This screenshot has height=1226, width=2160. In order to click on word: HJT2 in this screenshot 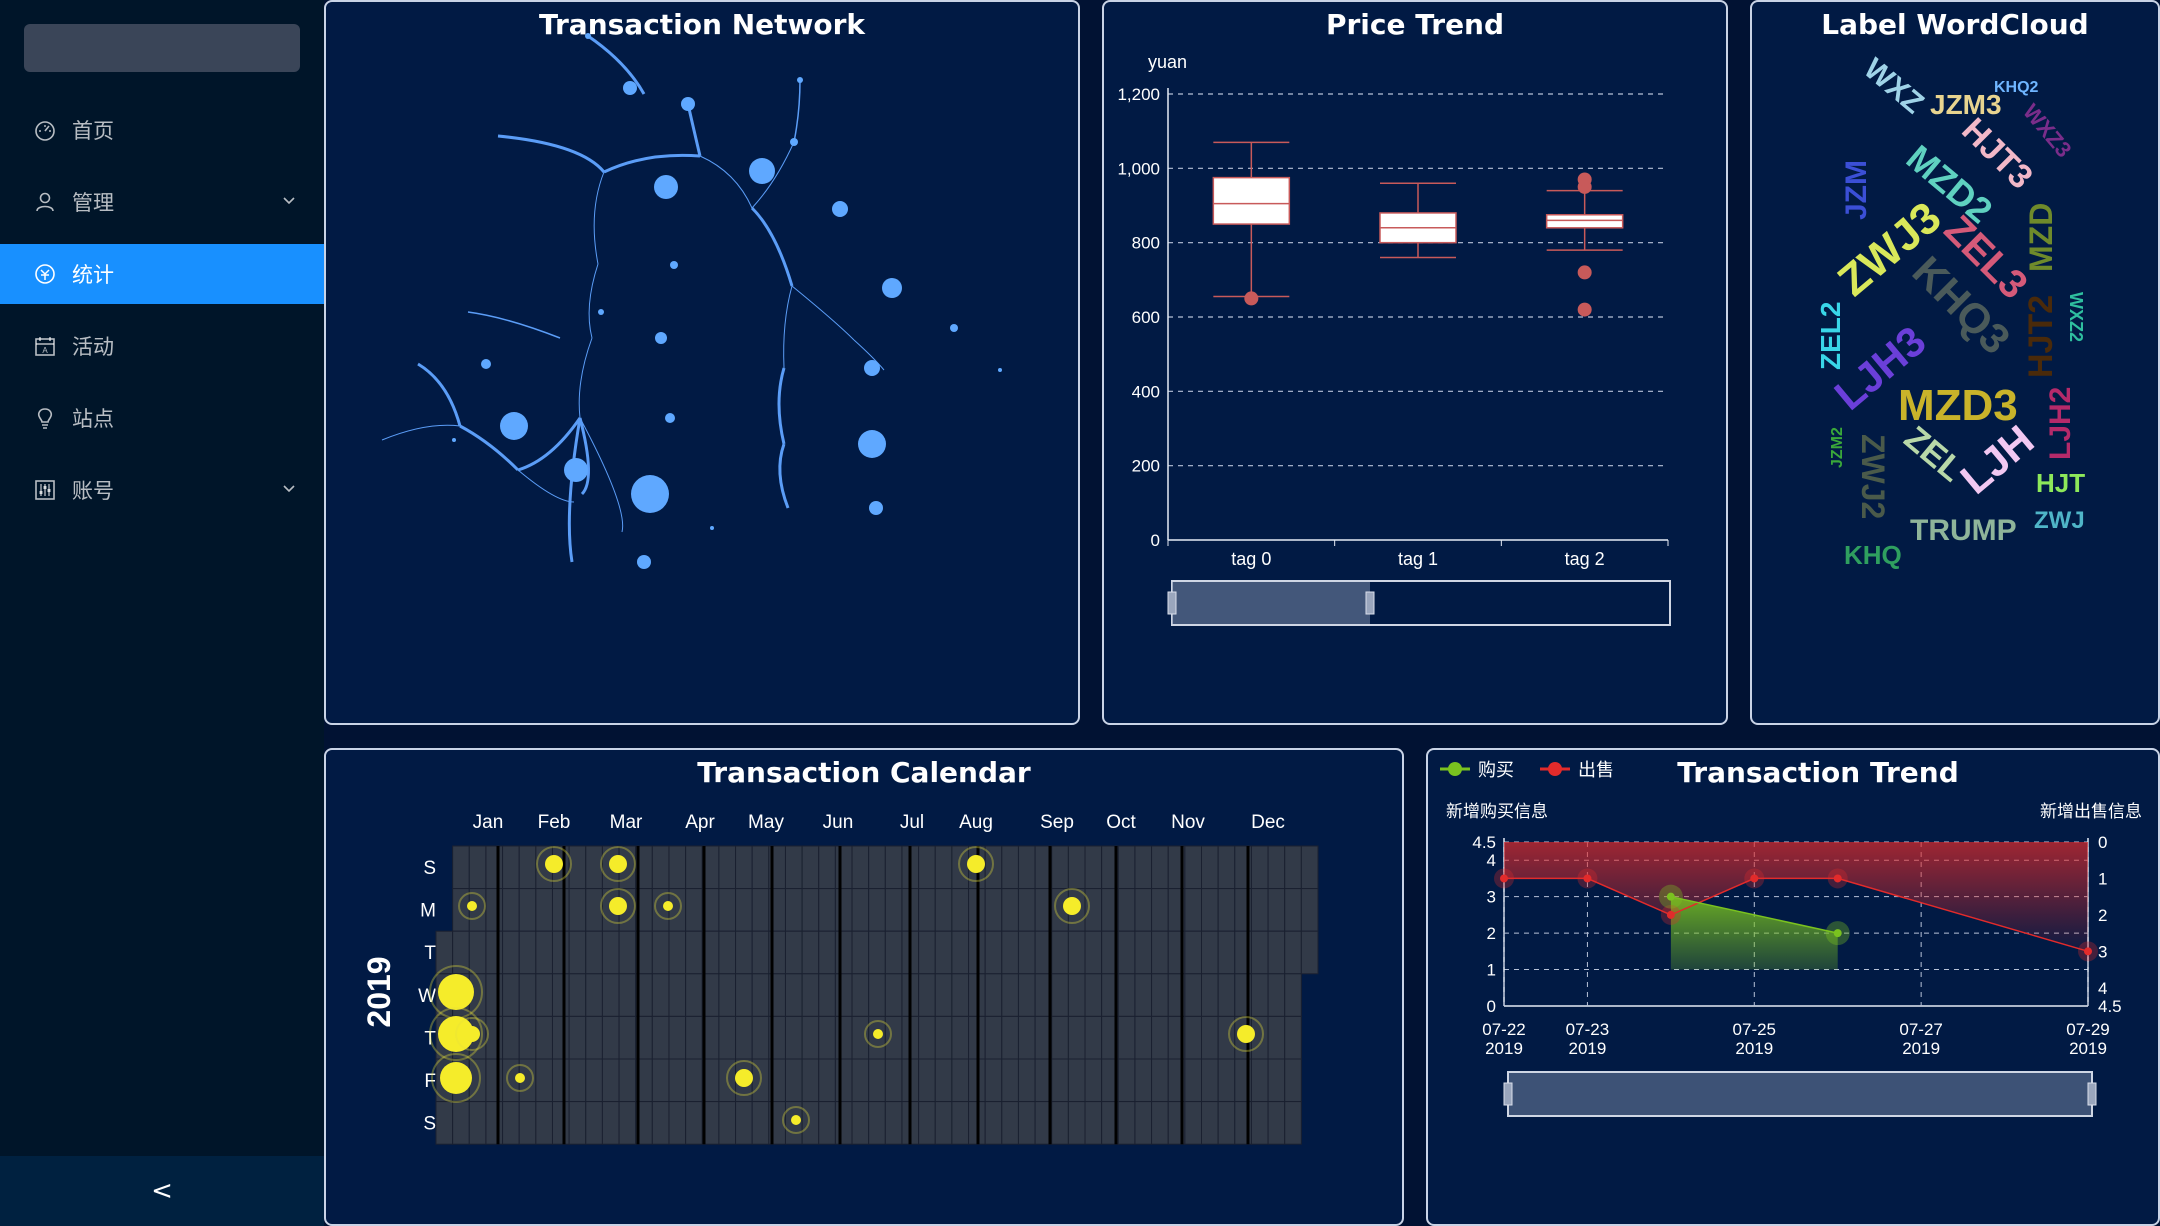, I will do `click(2041, 336)`.